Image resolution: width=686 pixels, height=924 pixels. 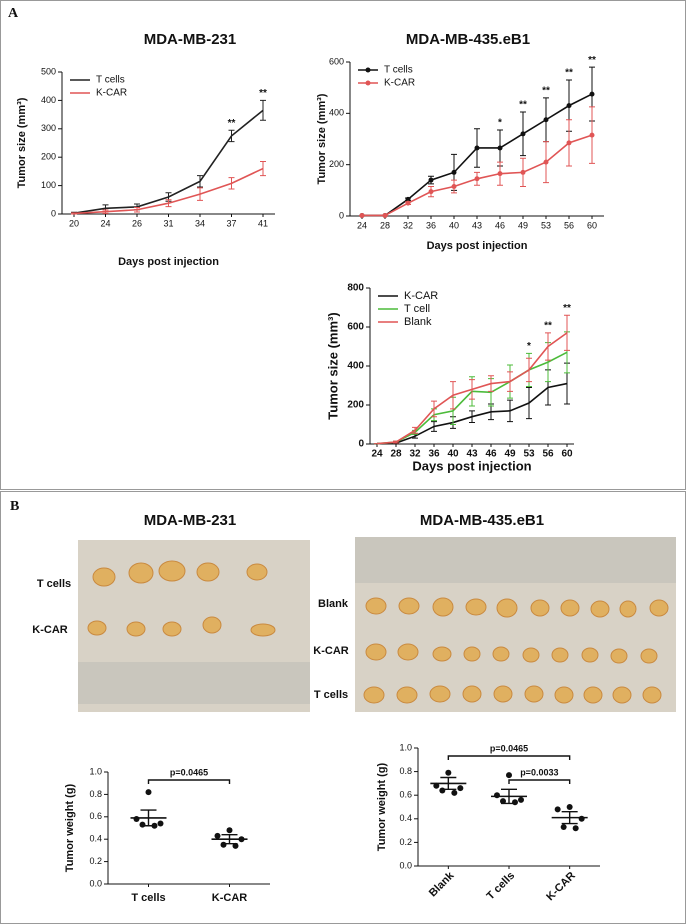 I want to click on x-tick-label: 28, so click(x=385, y=225).